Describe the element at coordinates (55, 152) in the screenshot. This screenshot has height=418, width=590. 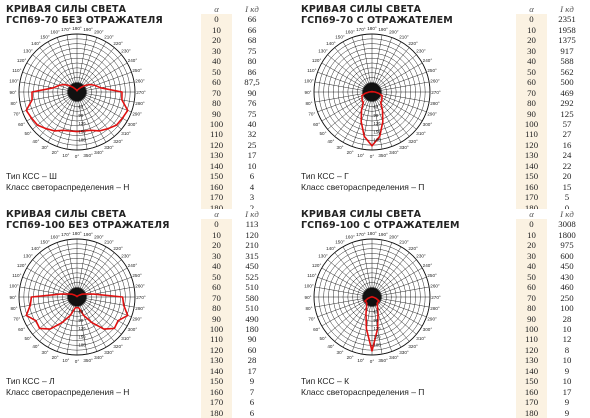
I see `angle-label: 20°` at that location.